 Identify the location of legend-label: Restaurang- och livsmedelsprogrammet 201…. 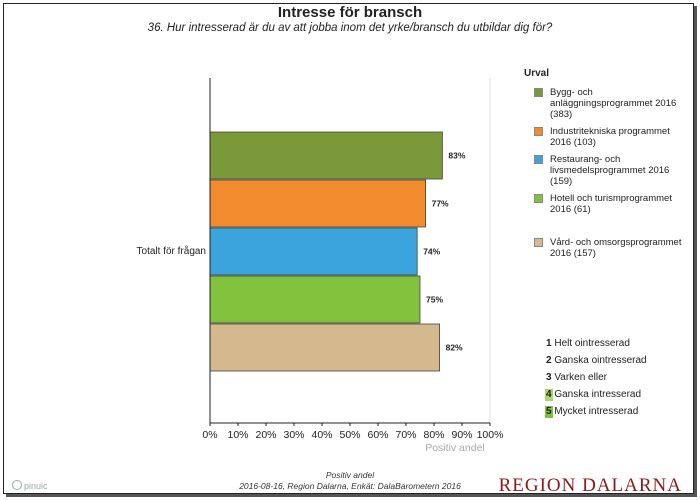
(610, 170).